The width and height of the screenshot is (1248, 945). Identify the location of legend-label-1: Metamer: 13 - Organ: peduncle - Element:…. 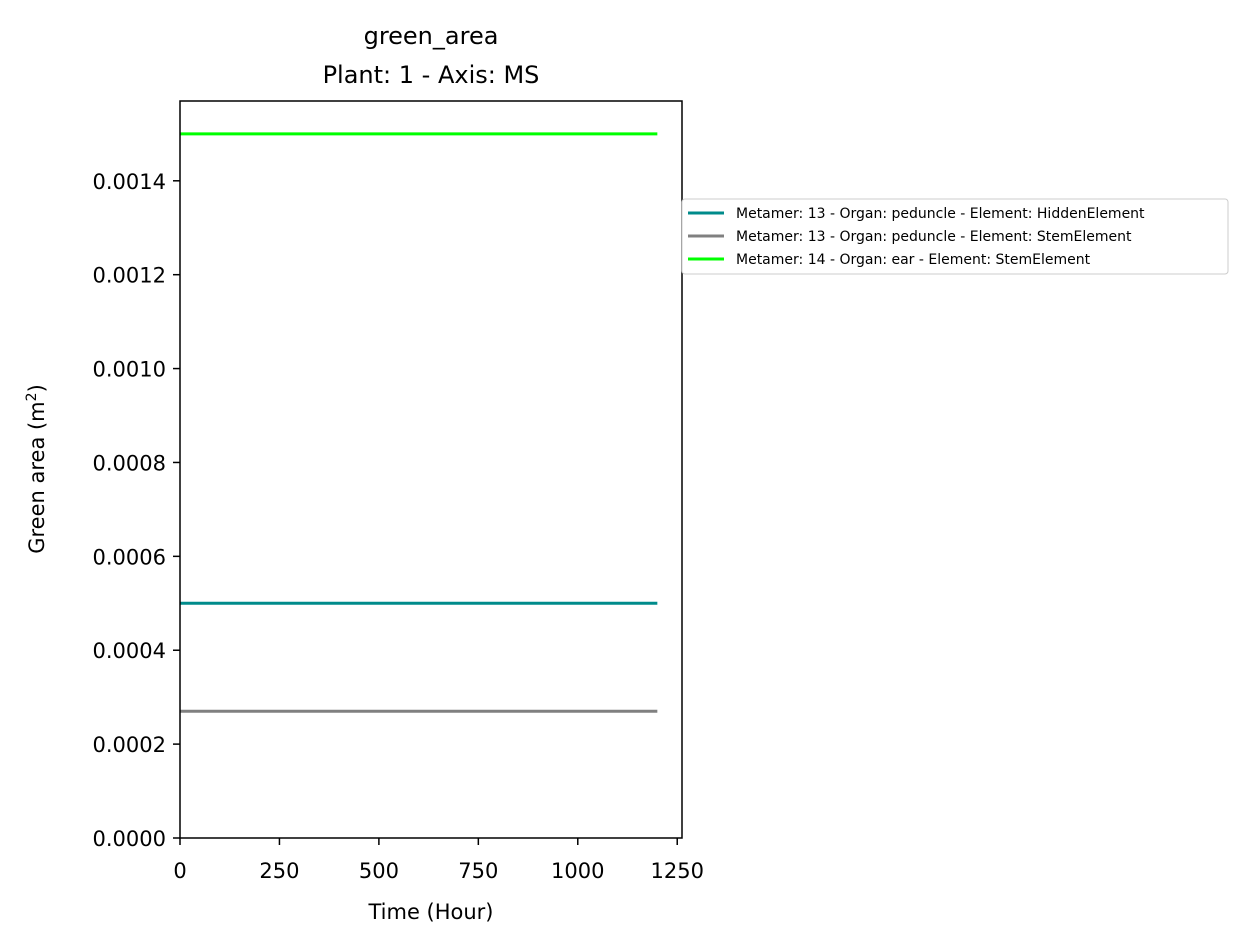
(940, 214).